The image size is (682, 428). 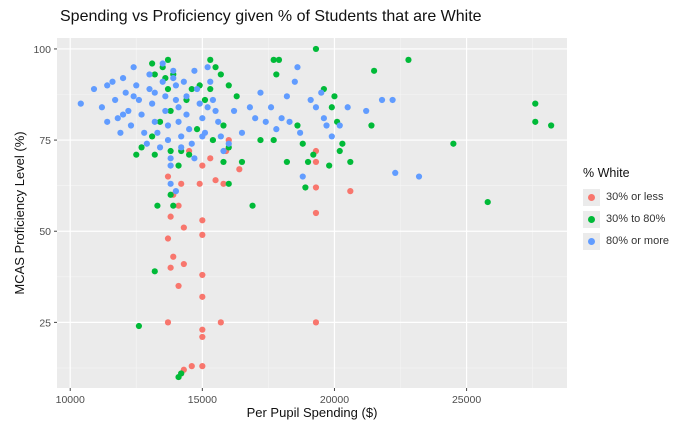 I want to click on legend-label: 80% or more, so click(x=637, y=241).